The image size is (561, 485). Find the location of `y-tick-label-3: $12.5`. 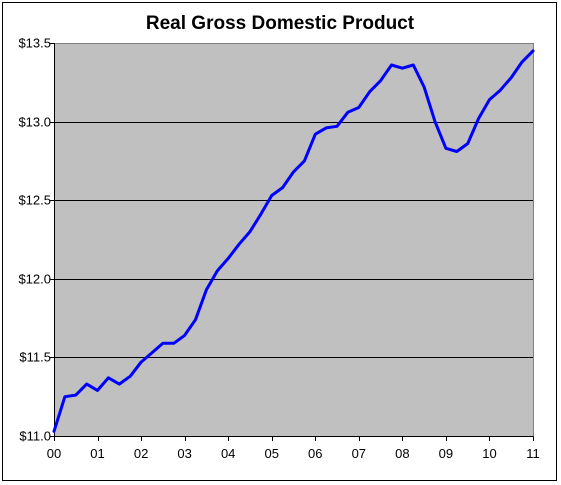

y-tick-label-3: $12.5 is located at coordinates (34, 200).